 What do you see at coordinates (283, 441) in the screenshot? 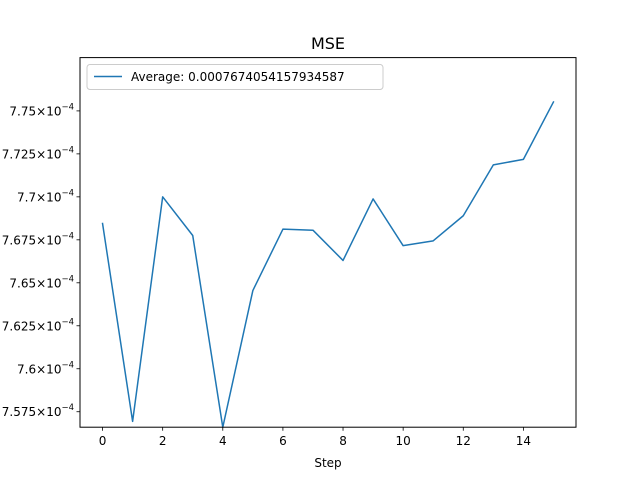
I see `x-tick-label: 6` at bounding box center [283, 441].